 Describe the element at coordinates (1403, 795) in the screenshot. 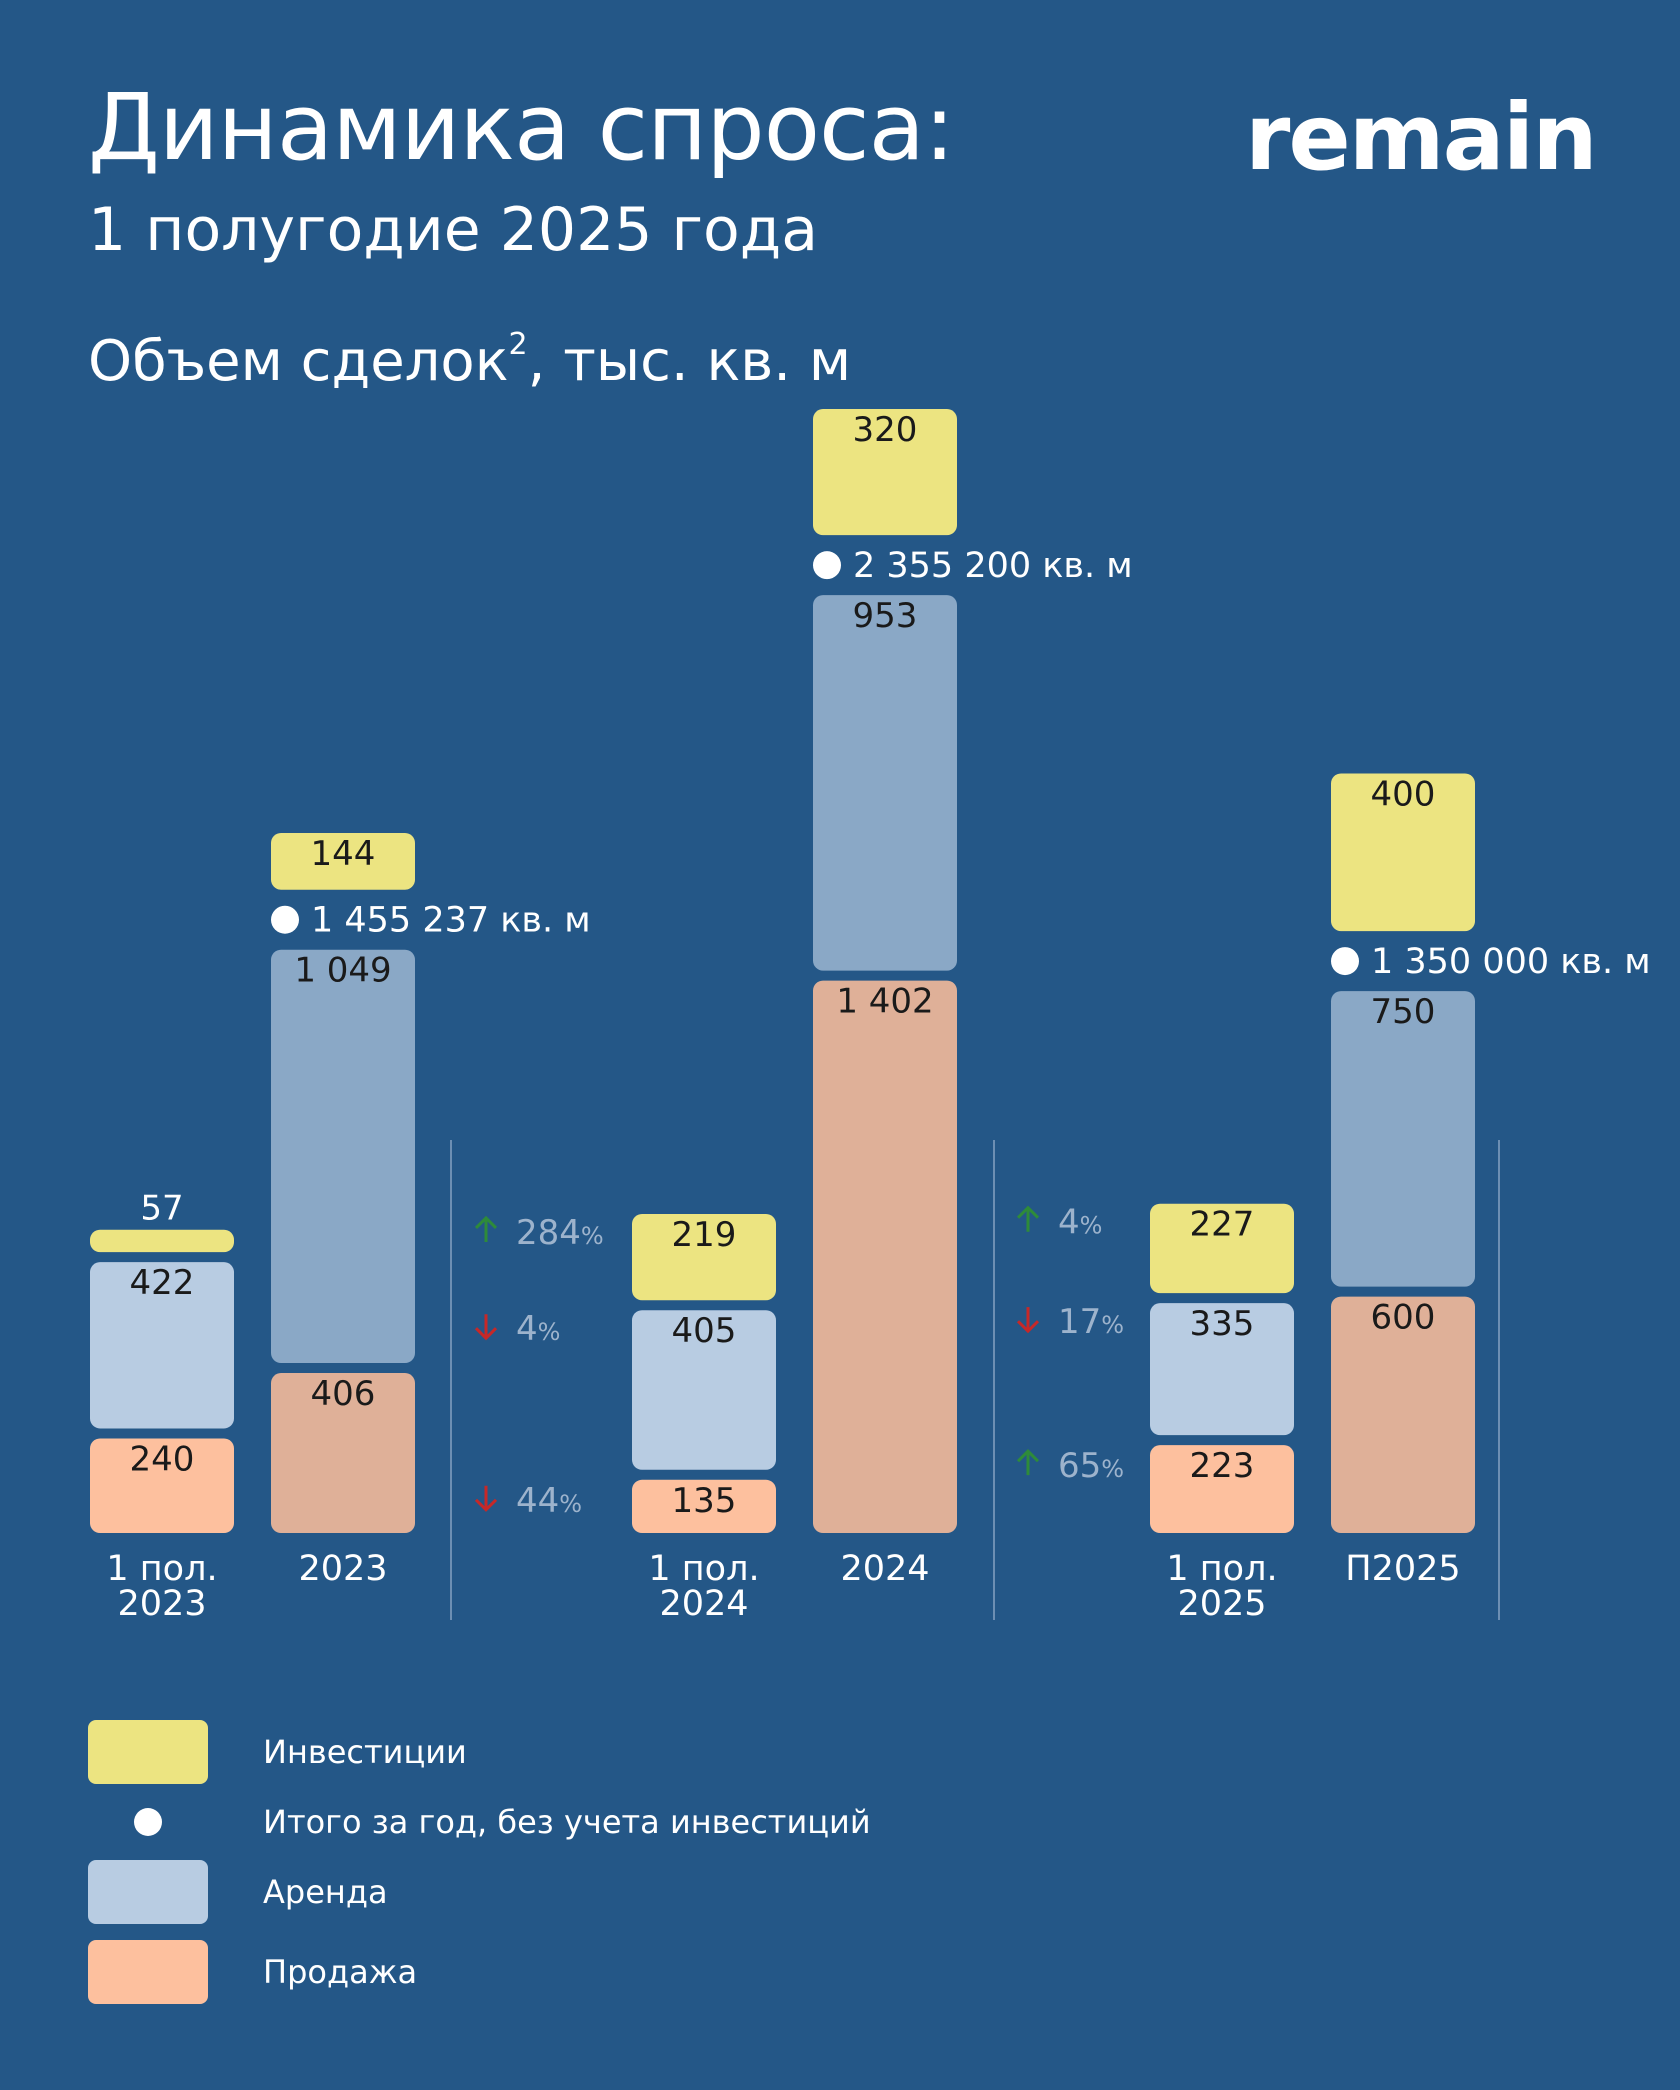

I see `value-label-investments-п2025: 400` at that location.